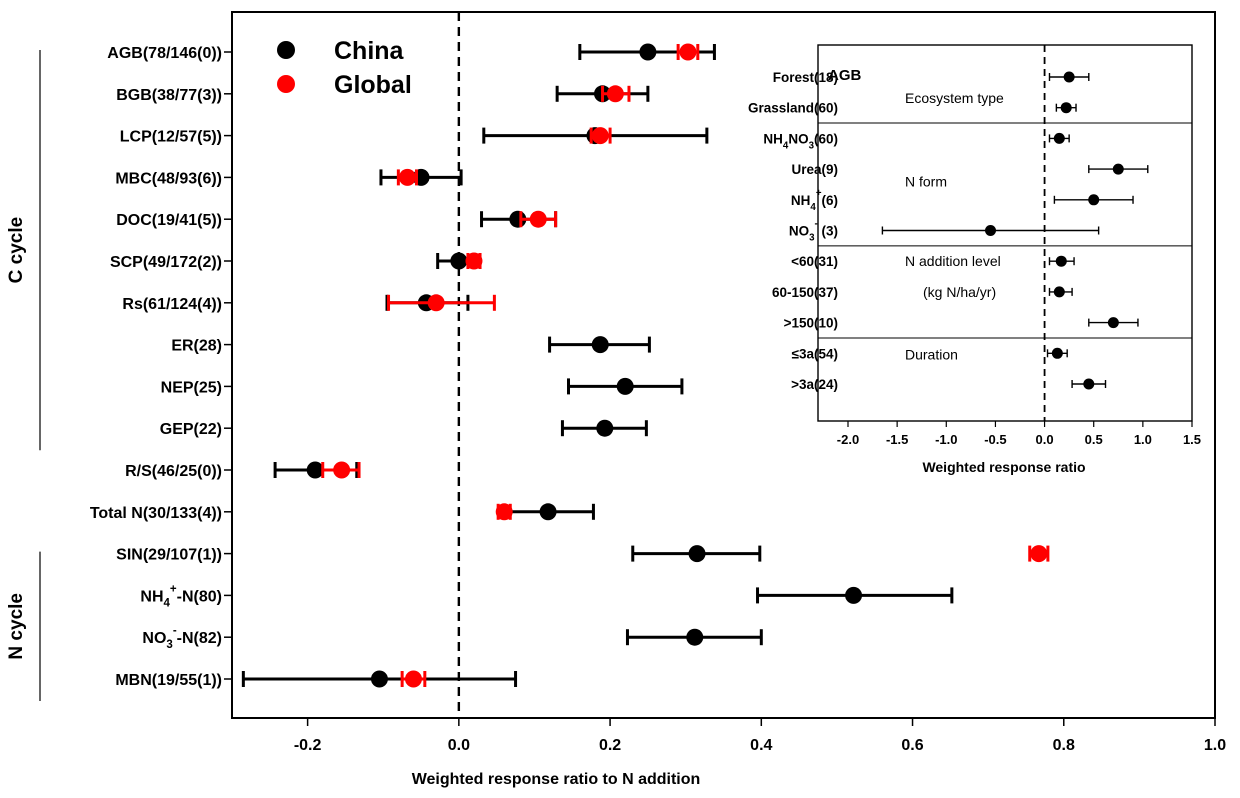 This screenshot has width=1240, height=798. I want to click on main-category-label: Rs(61/124(4)), so click(172, 304).